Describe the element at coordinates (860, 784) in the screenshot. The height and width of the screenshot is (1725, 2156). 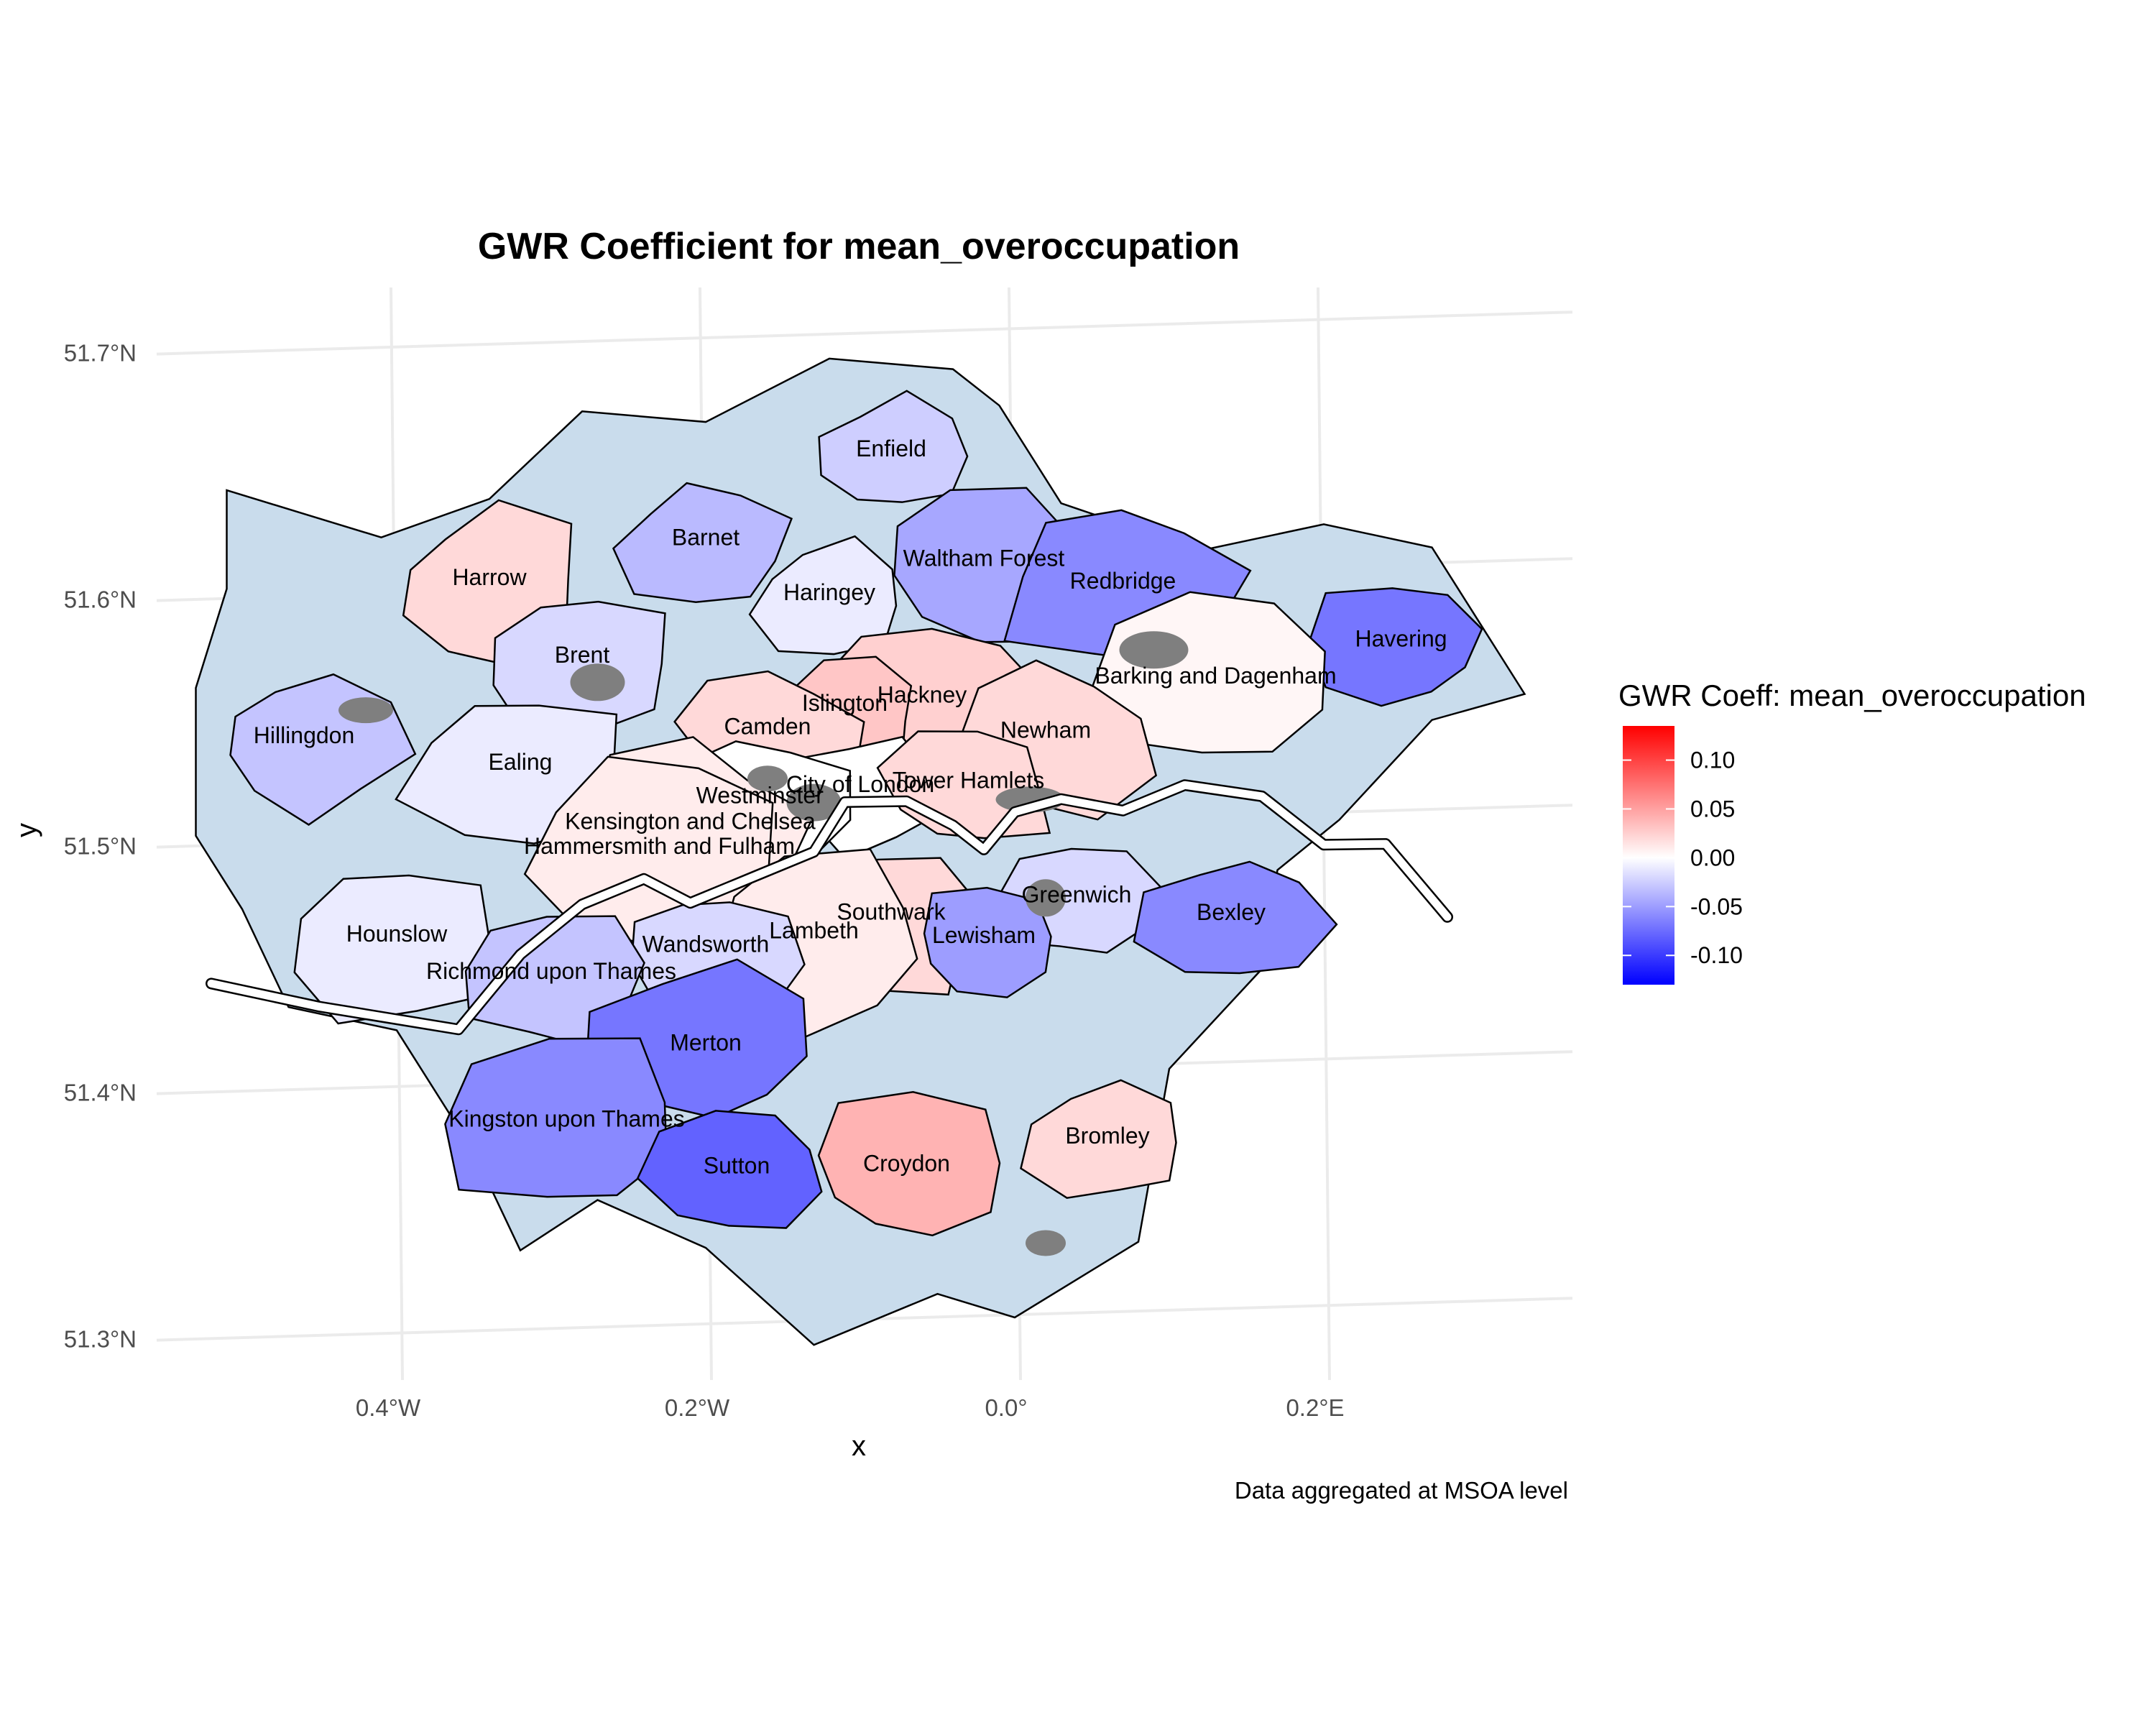
I see `borough-label: City of London` at that location.